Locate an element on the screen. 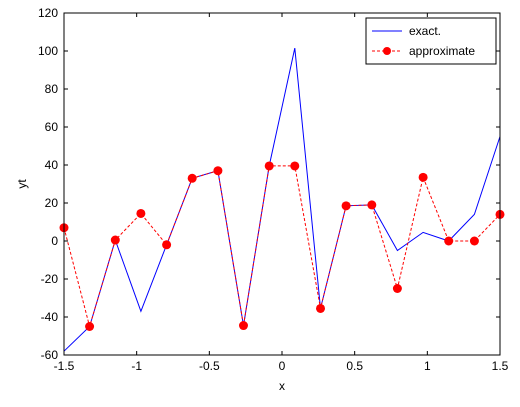 This screenshot has width=520, height=407. y-tick-label: 60 is located at coordinates (52, 127).